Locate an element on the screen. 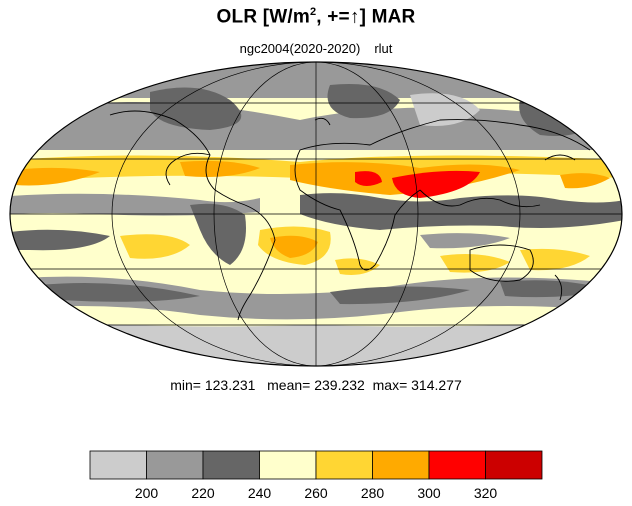 The height and width of the screenshot is (506, 632). colorbar-tick-label: 280 is located at coordinates (373, 493).